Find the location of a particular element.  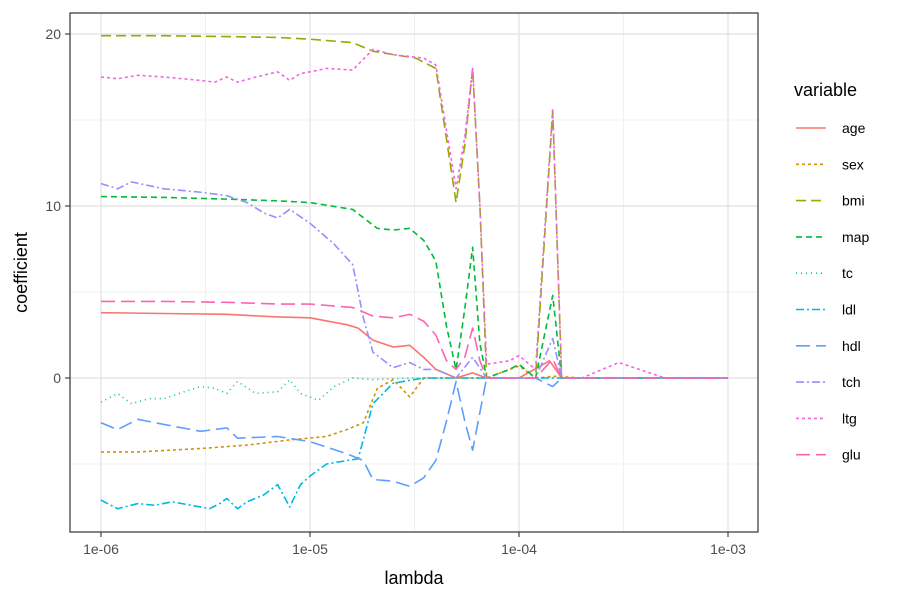

x-tick-label: 1e-03 is located at coordinates (728, 549).